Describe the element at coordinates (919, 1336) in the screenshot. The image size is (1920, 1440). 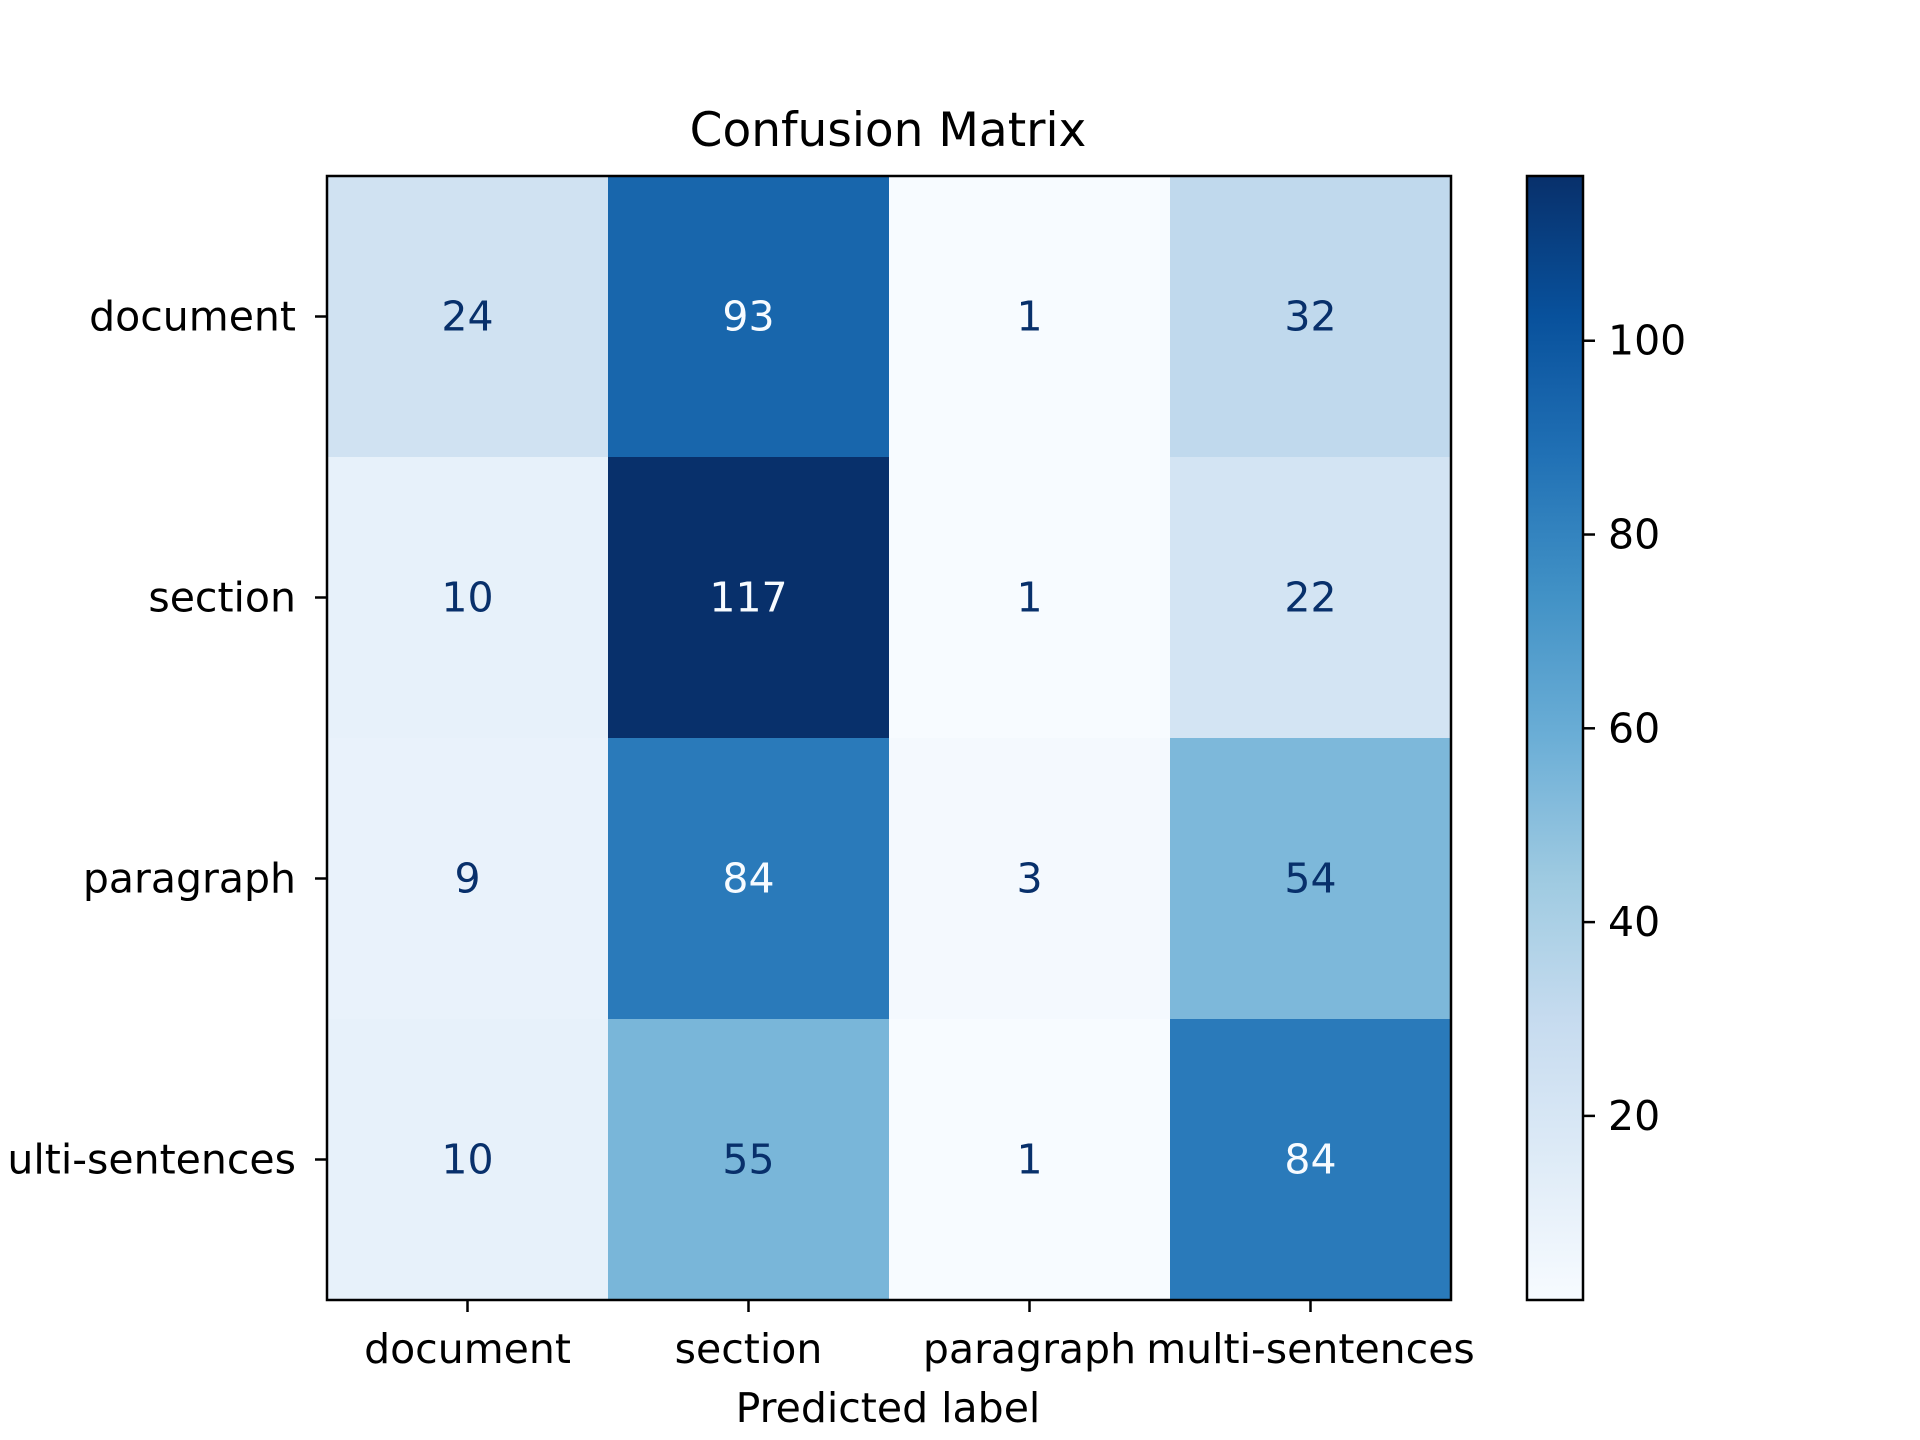
I see `x-axis-ticks: document section paragraph multi-sentences` at that location.